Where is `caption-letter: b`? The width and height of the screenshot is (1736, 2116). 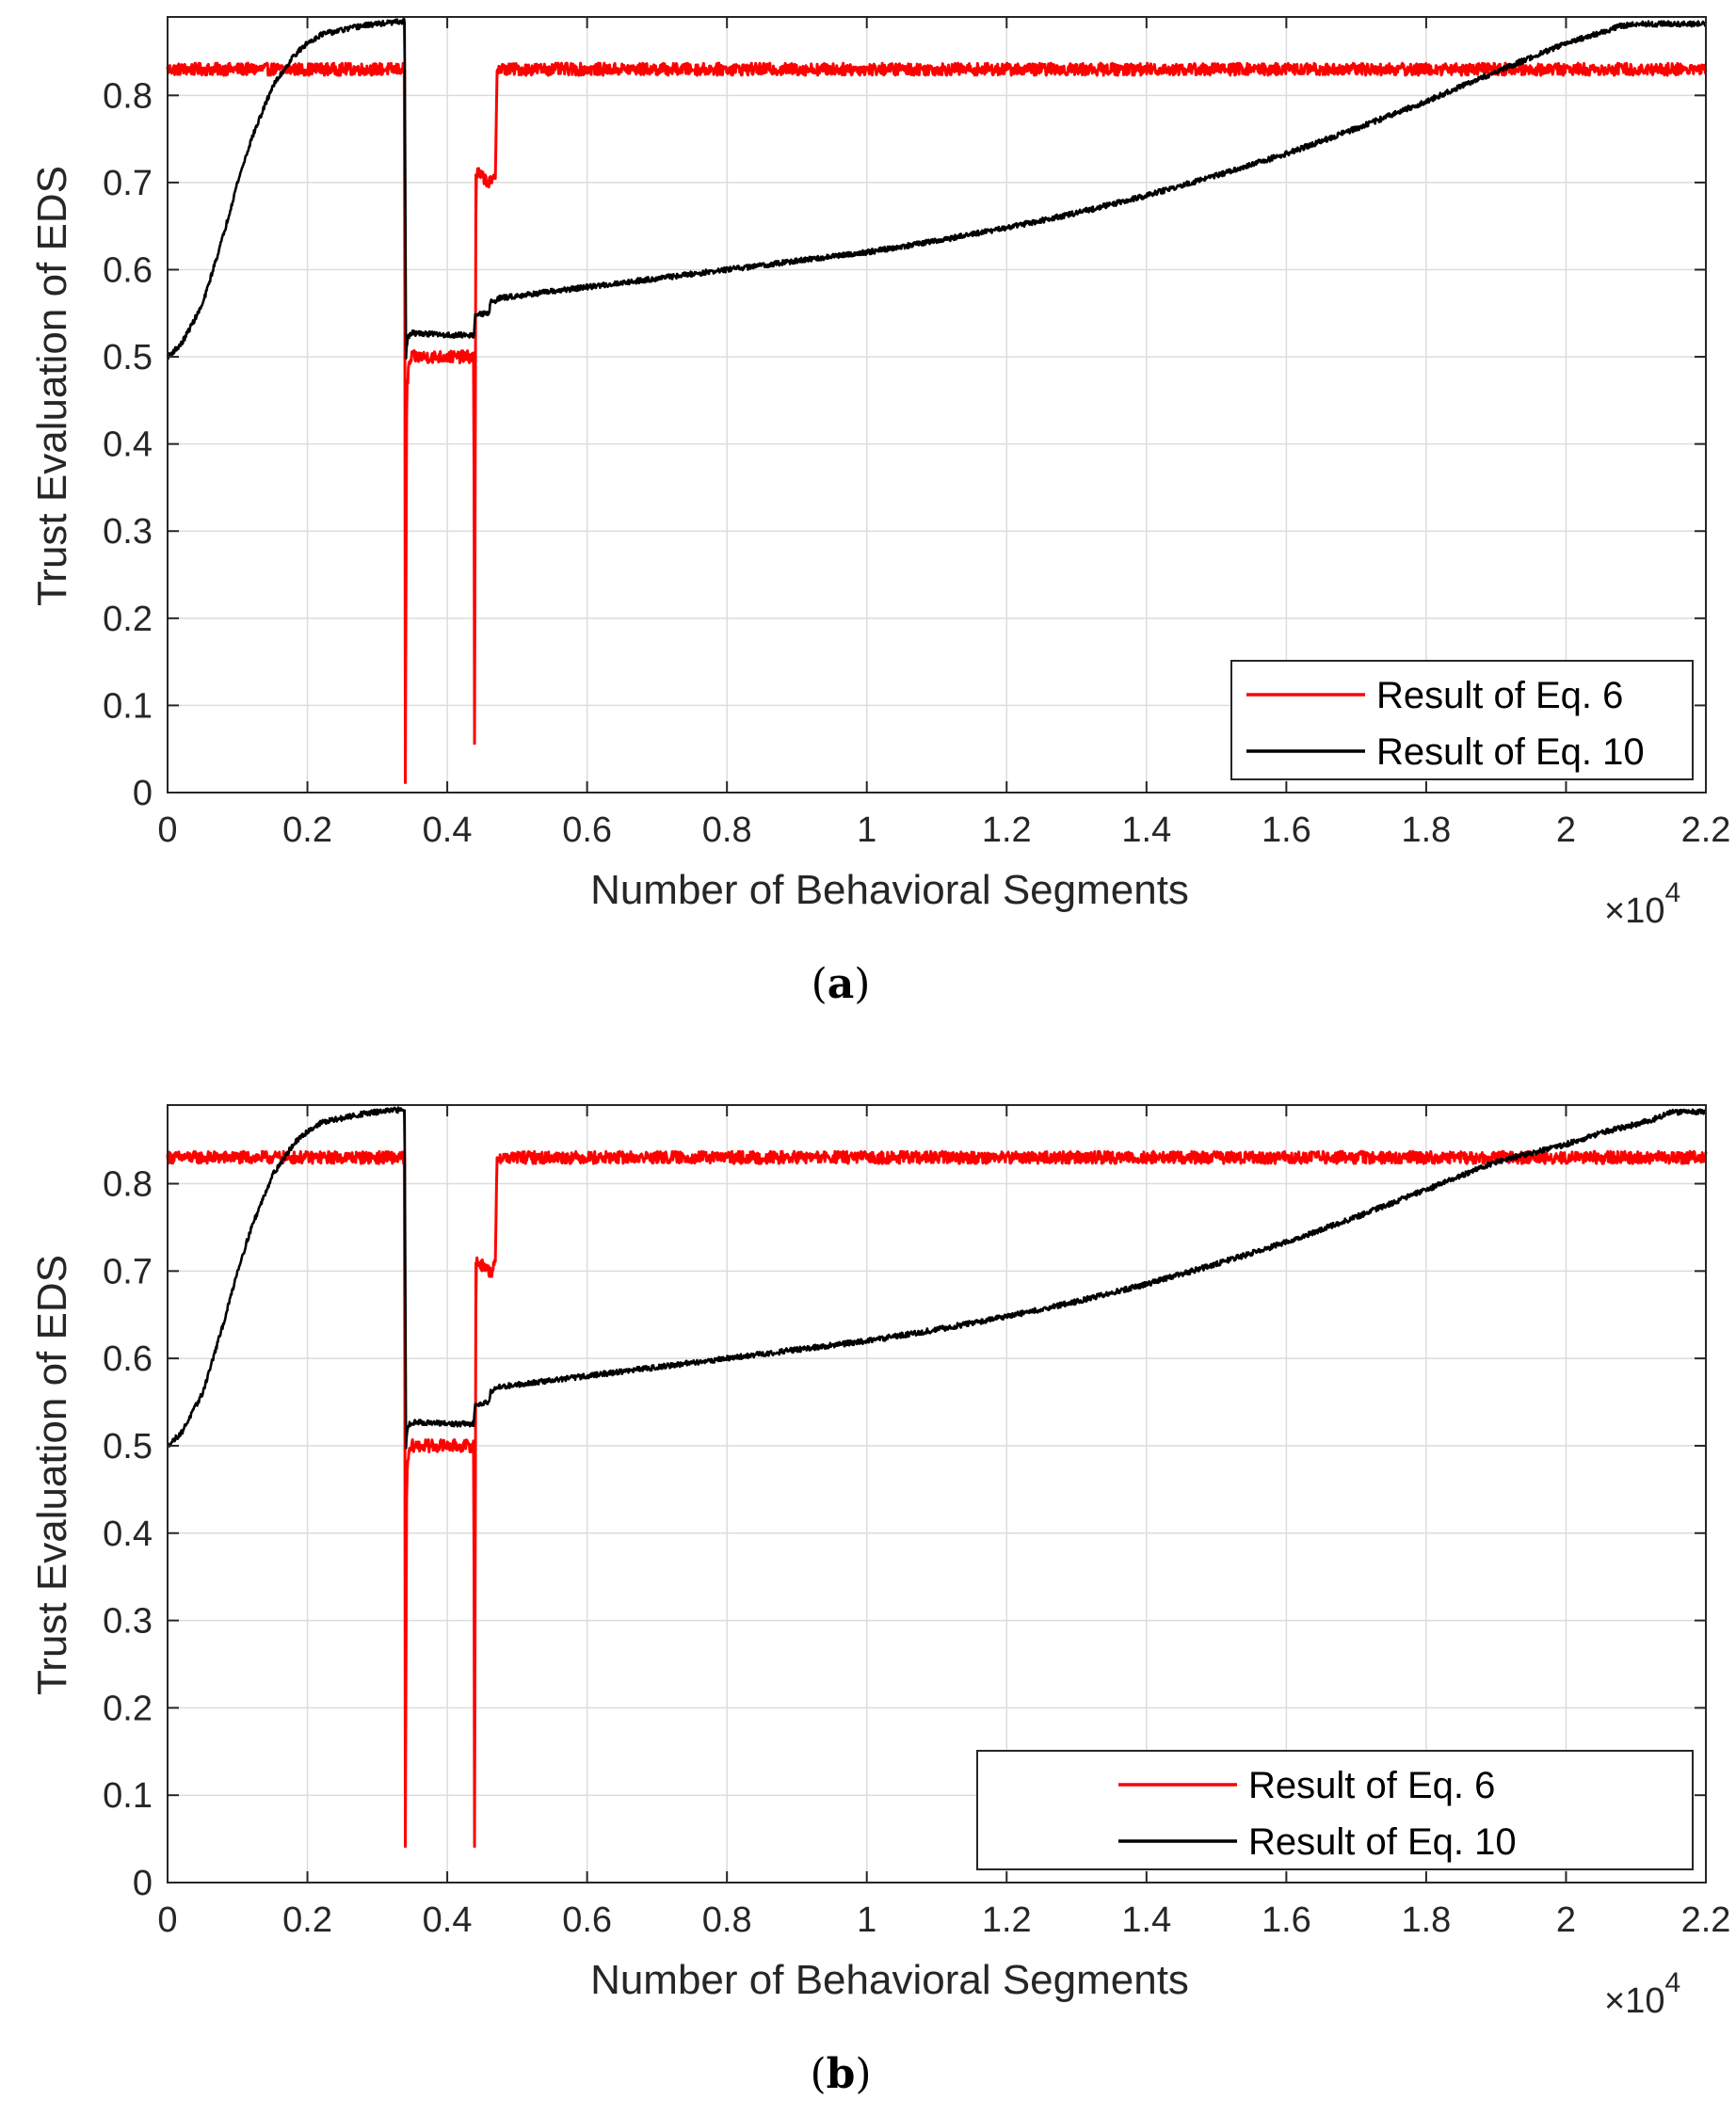 caption-letter: b is located at coordinates (842, 2074).